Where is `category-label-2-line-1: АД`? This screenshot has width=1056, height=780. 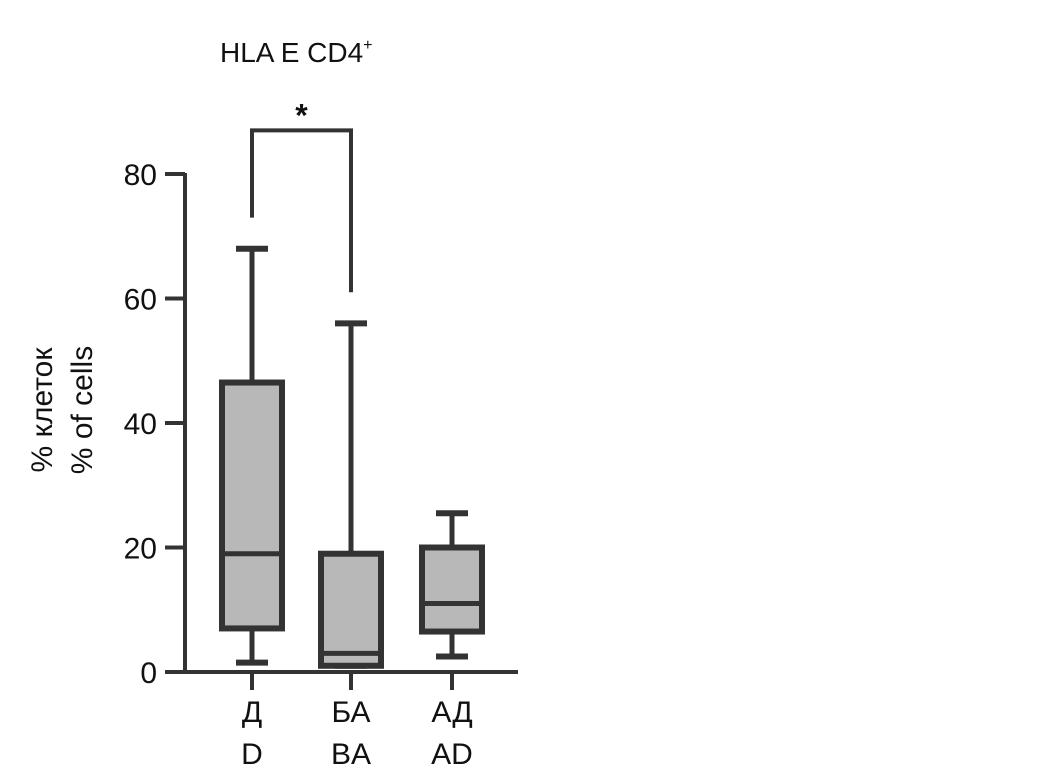
category-label-2-line-1: АД is located at coordinates (451, 712).